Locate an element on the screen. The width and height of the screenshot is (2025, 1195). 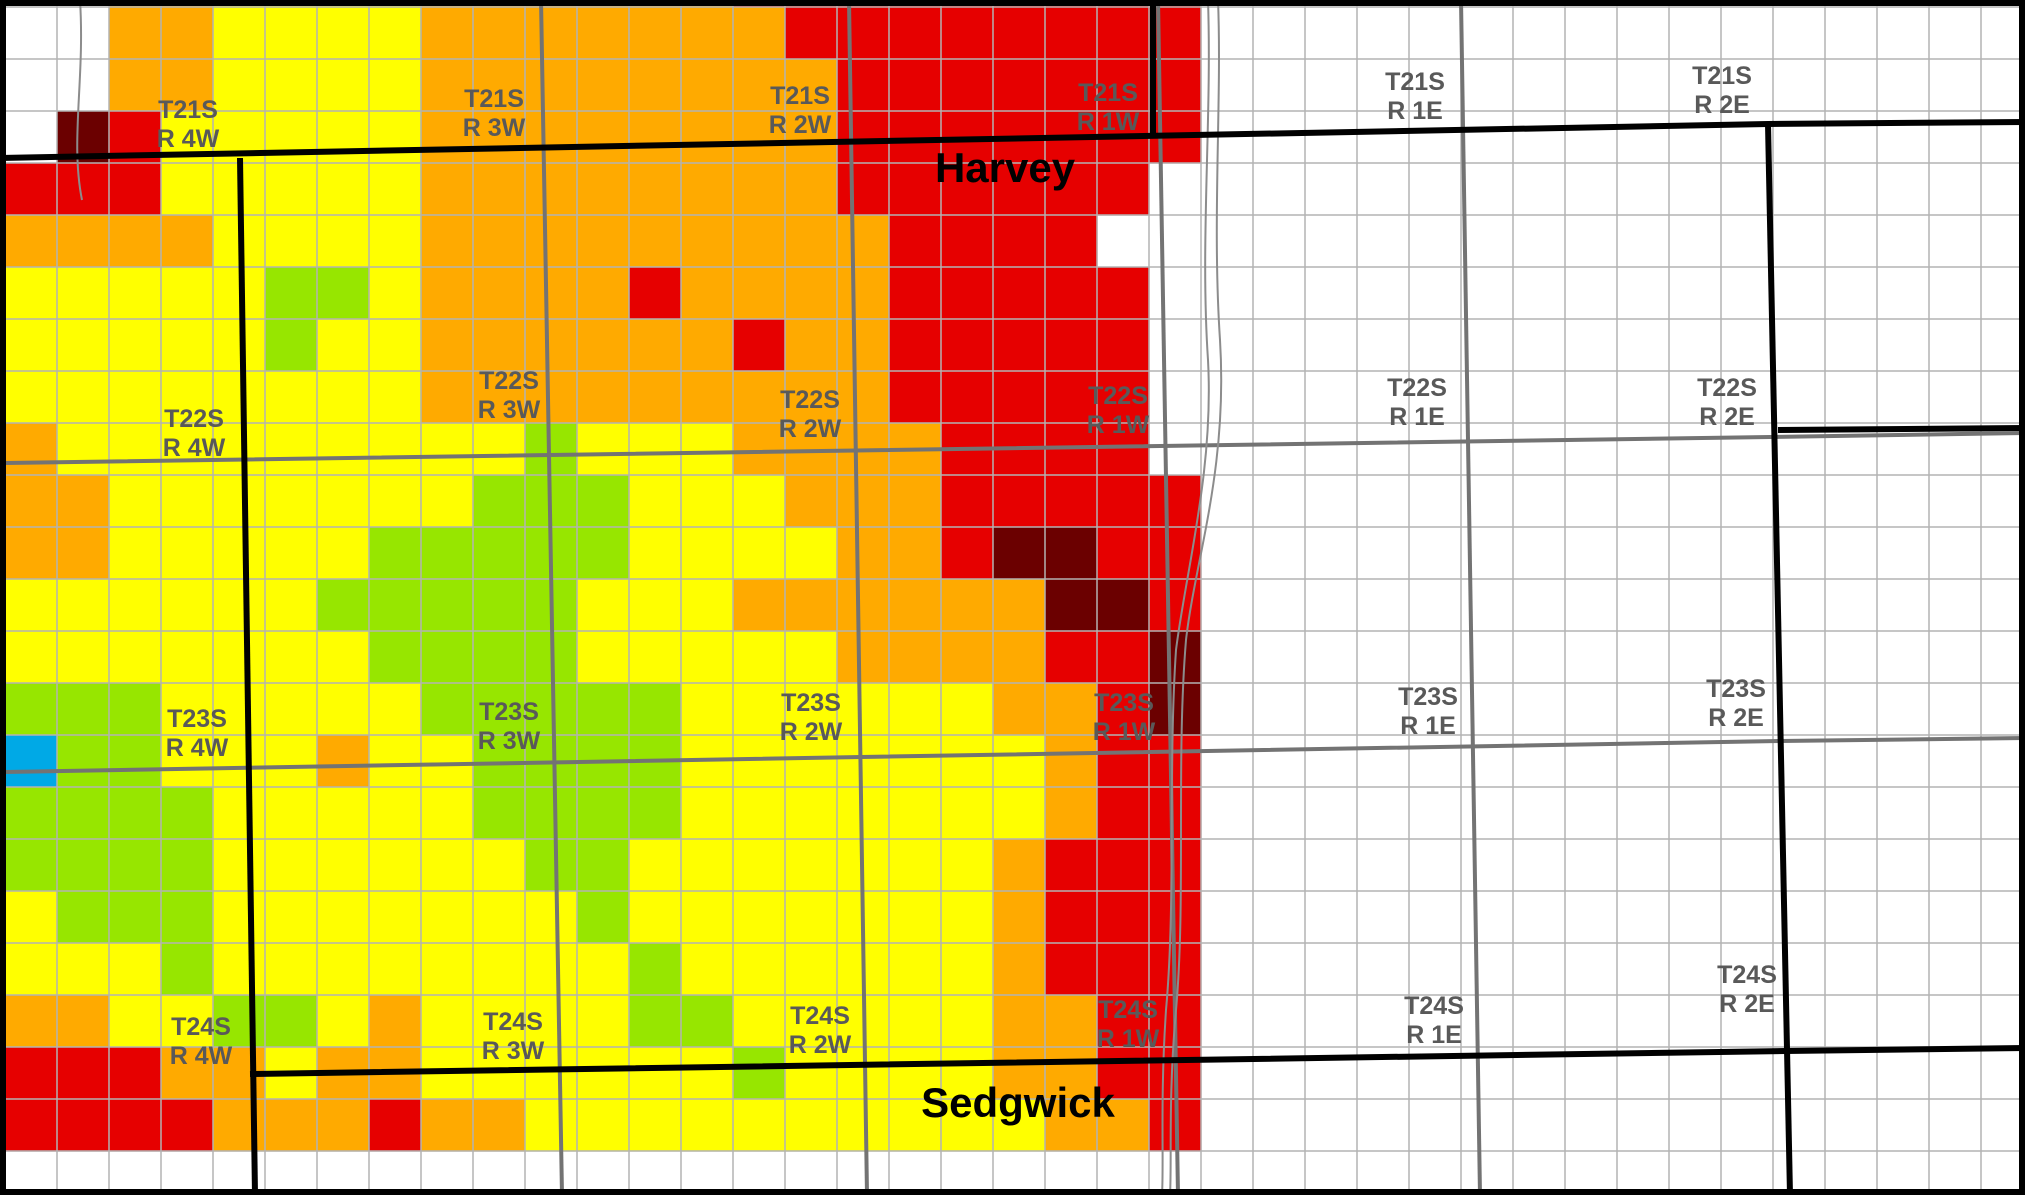
township-label: T21S is located at coordinates (1415, 82).